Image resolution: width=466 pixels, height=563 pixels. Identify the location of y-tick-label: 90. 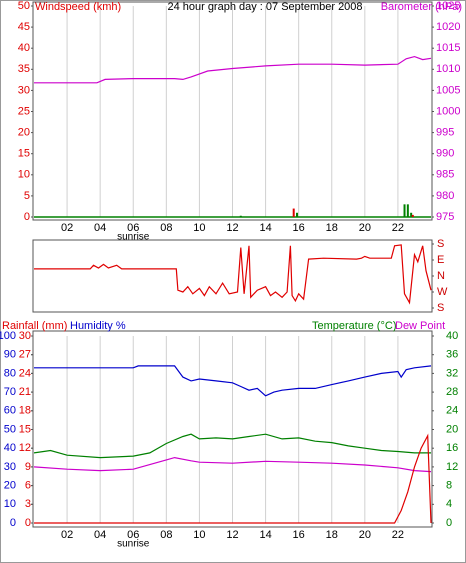
(10, 355).